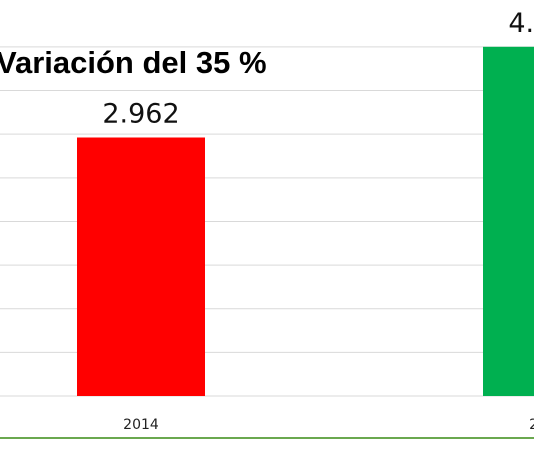 This screenshot has width=534, height=462. Describe the element at coordinates (140, 113) in the screenshot. I see `value-label-2014: 2.962` at that location.